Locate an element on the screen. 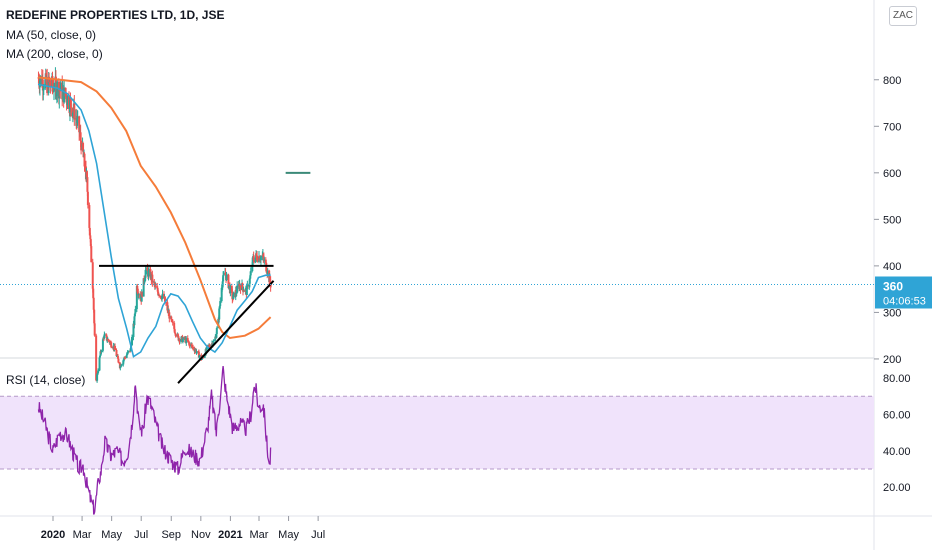 Image resolution: width=932 pixels, height=550 pixels. currency-badge: ZAC is located at coordinates (903, 16).